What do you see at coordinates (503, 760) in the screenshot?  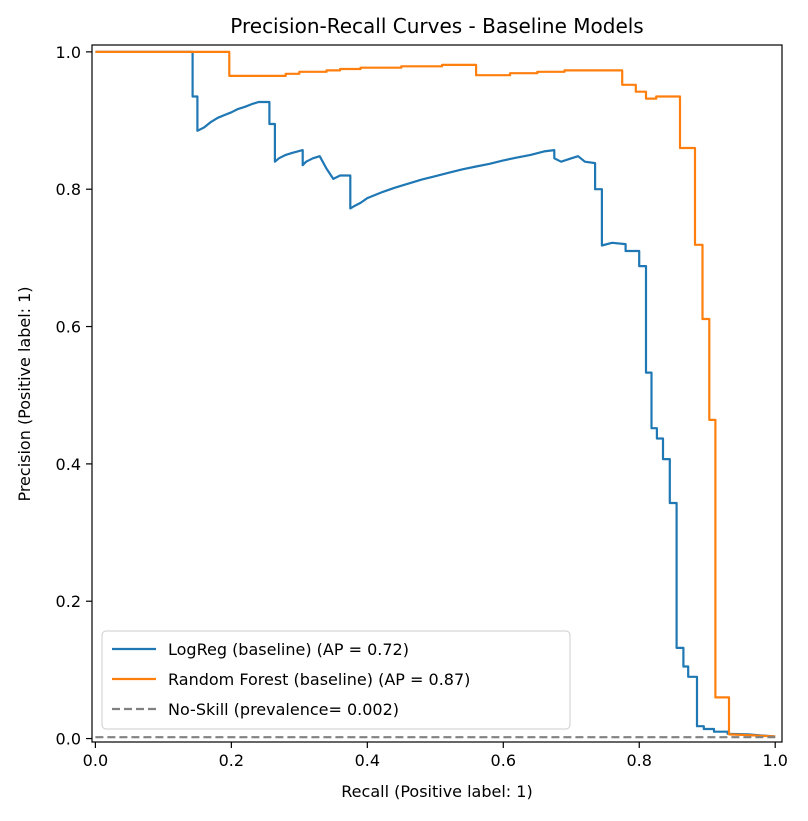 I see `x-tick-label: 0.6` at bounding box center [503, 760].